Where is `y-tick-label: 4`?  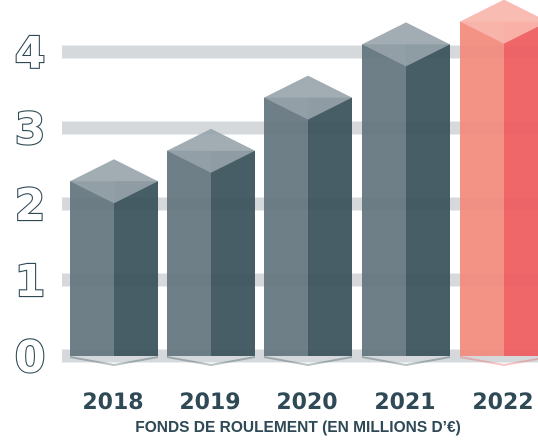
y-tick-label: 4 is located at coordinates (30, 53).